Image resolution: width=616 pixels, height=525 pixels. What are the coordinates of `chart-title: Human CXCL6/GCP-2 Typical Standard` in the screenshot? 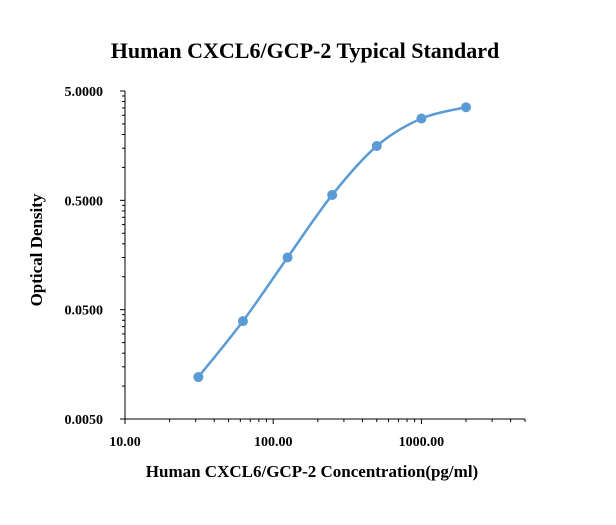 It's located at (305, 50).